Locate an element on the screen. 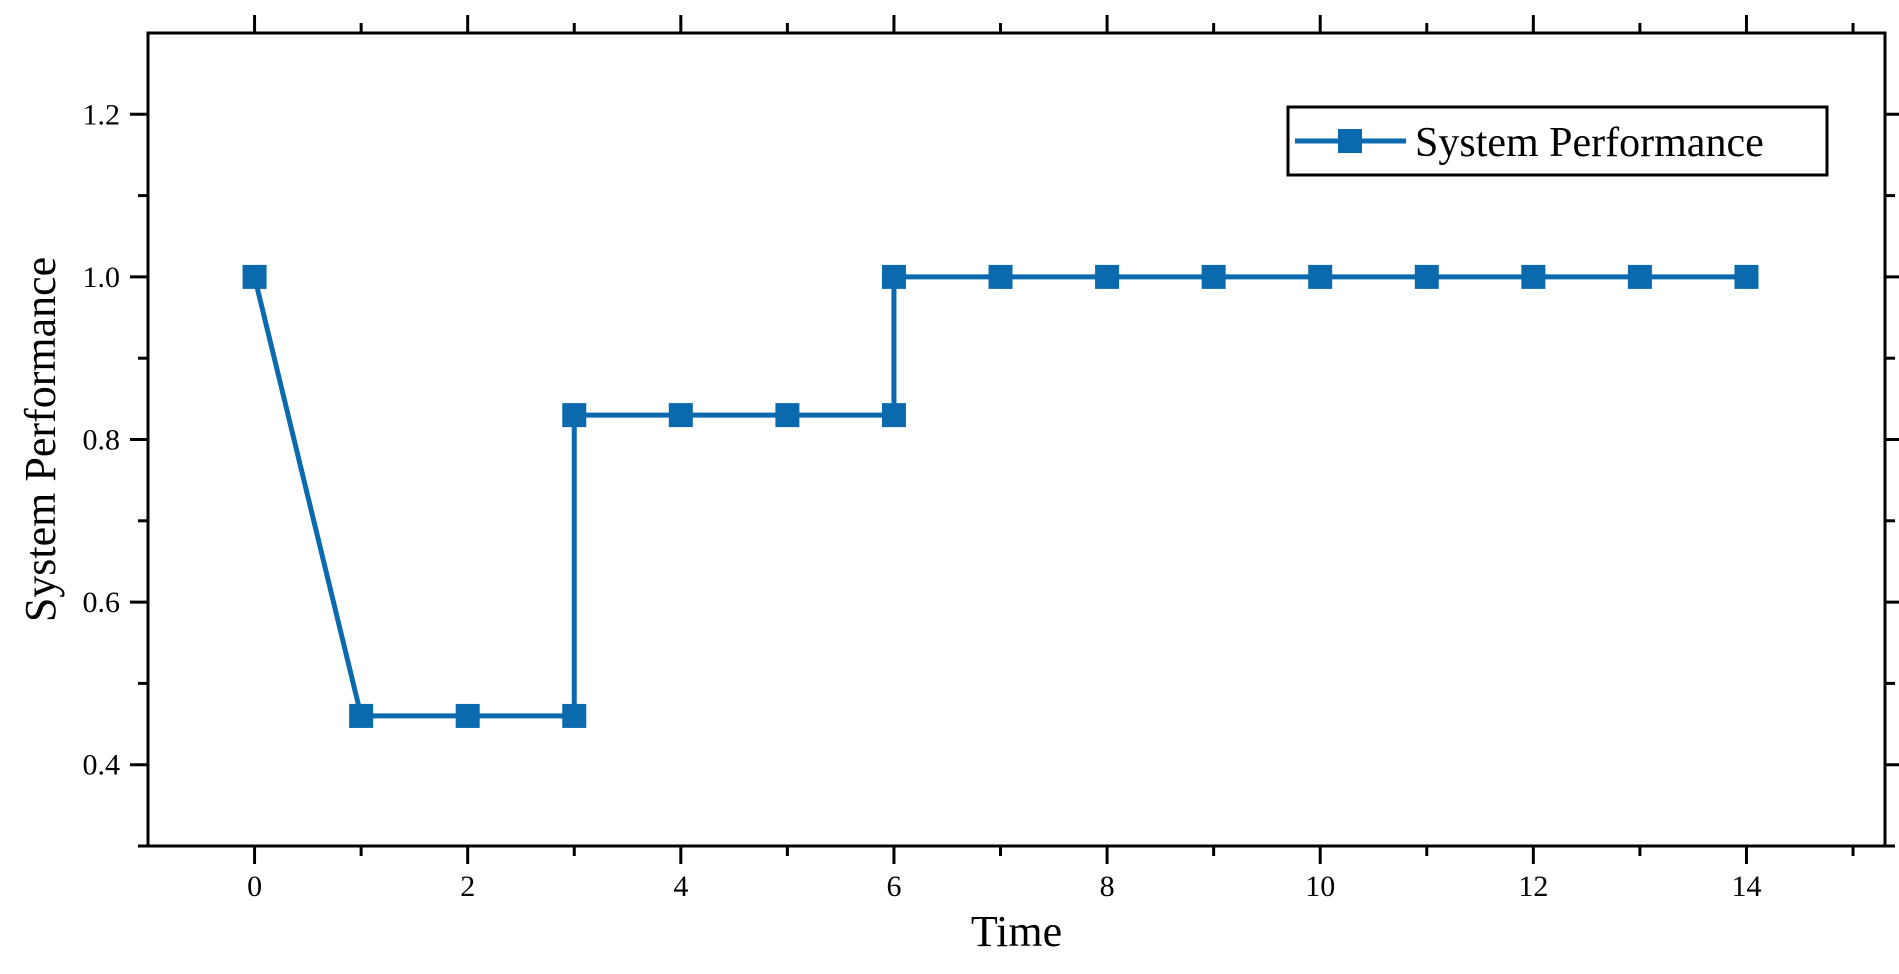  y-axis-title: System Performance is located at coordinates (40, 439).